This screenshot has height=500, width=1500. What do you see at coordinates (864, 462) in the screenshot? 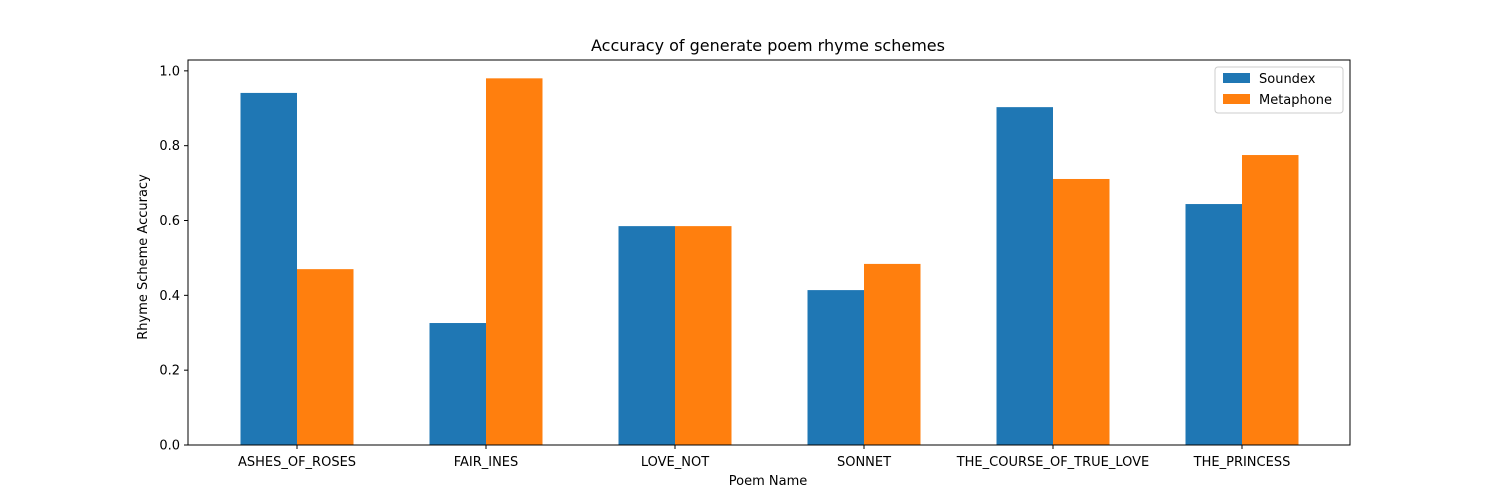
I see `x-tick-label-sonnet: SONNET` at bounding box center [864, 462].